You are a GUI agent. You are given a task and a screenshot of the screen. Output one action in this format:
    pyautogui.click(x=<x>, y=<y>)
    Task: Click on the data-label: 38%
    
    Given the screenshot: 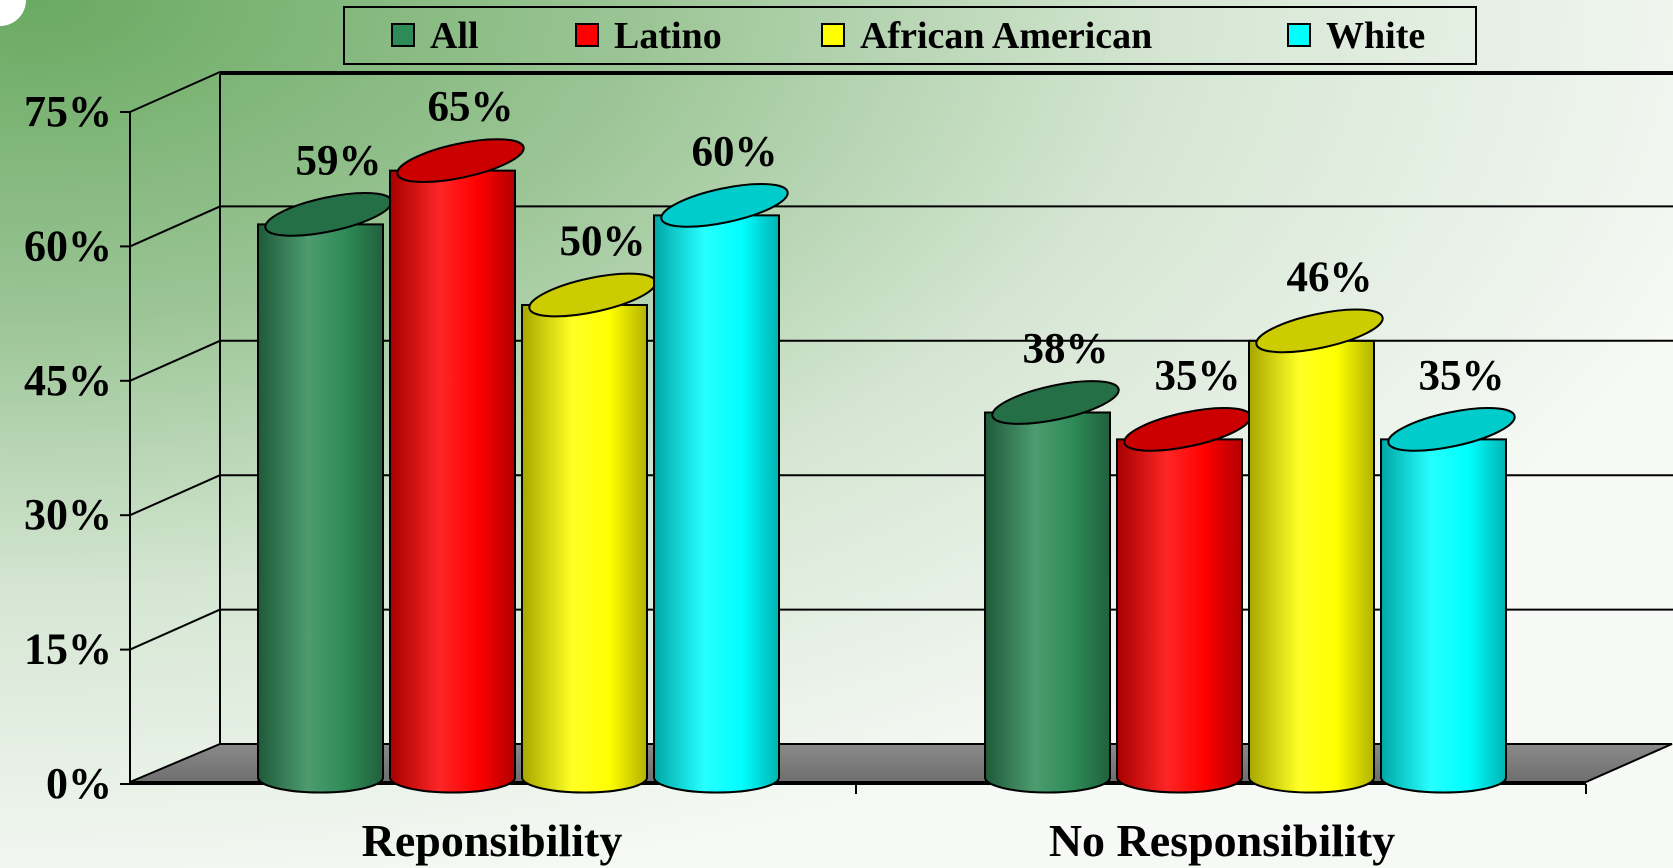 What is the action you would take?
    pyautogui.click(x=1066, y=349)
    